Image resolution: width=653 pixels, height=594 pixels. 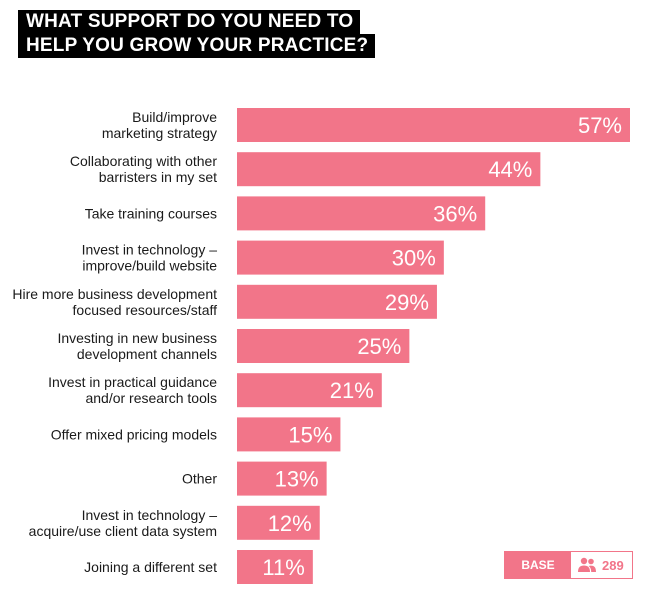 What do you see at coordinates (150, 567) in the screenshot?
I see `category-label-10: Joining a different set` at bounding box center [150, 567].